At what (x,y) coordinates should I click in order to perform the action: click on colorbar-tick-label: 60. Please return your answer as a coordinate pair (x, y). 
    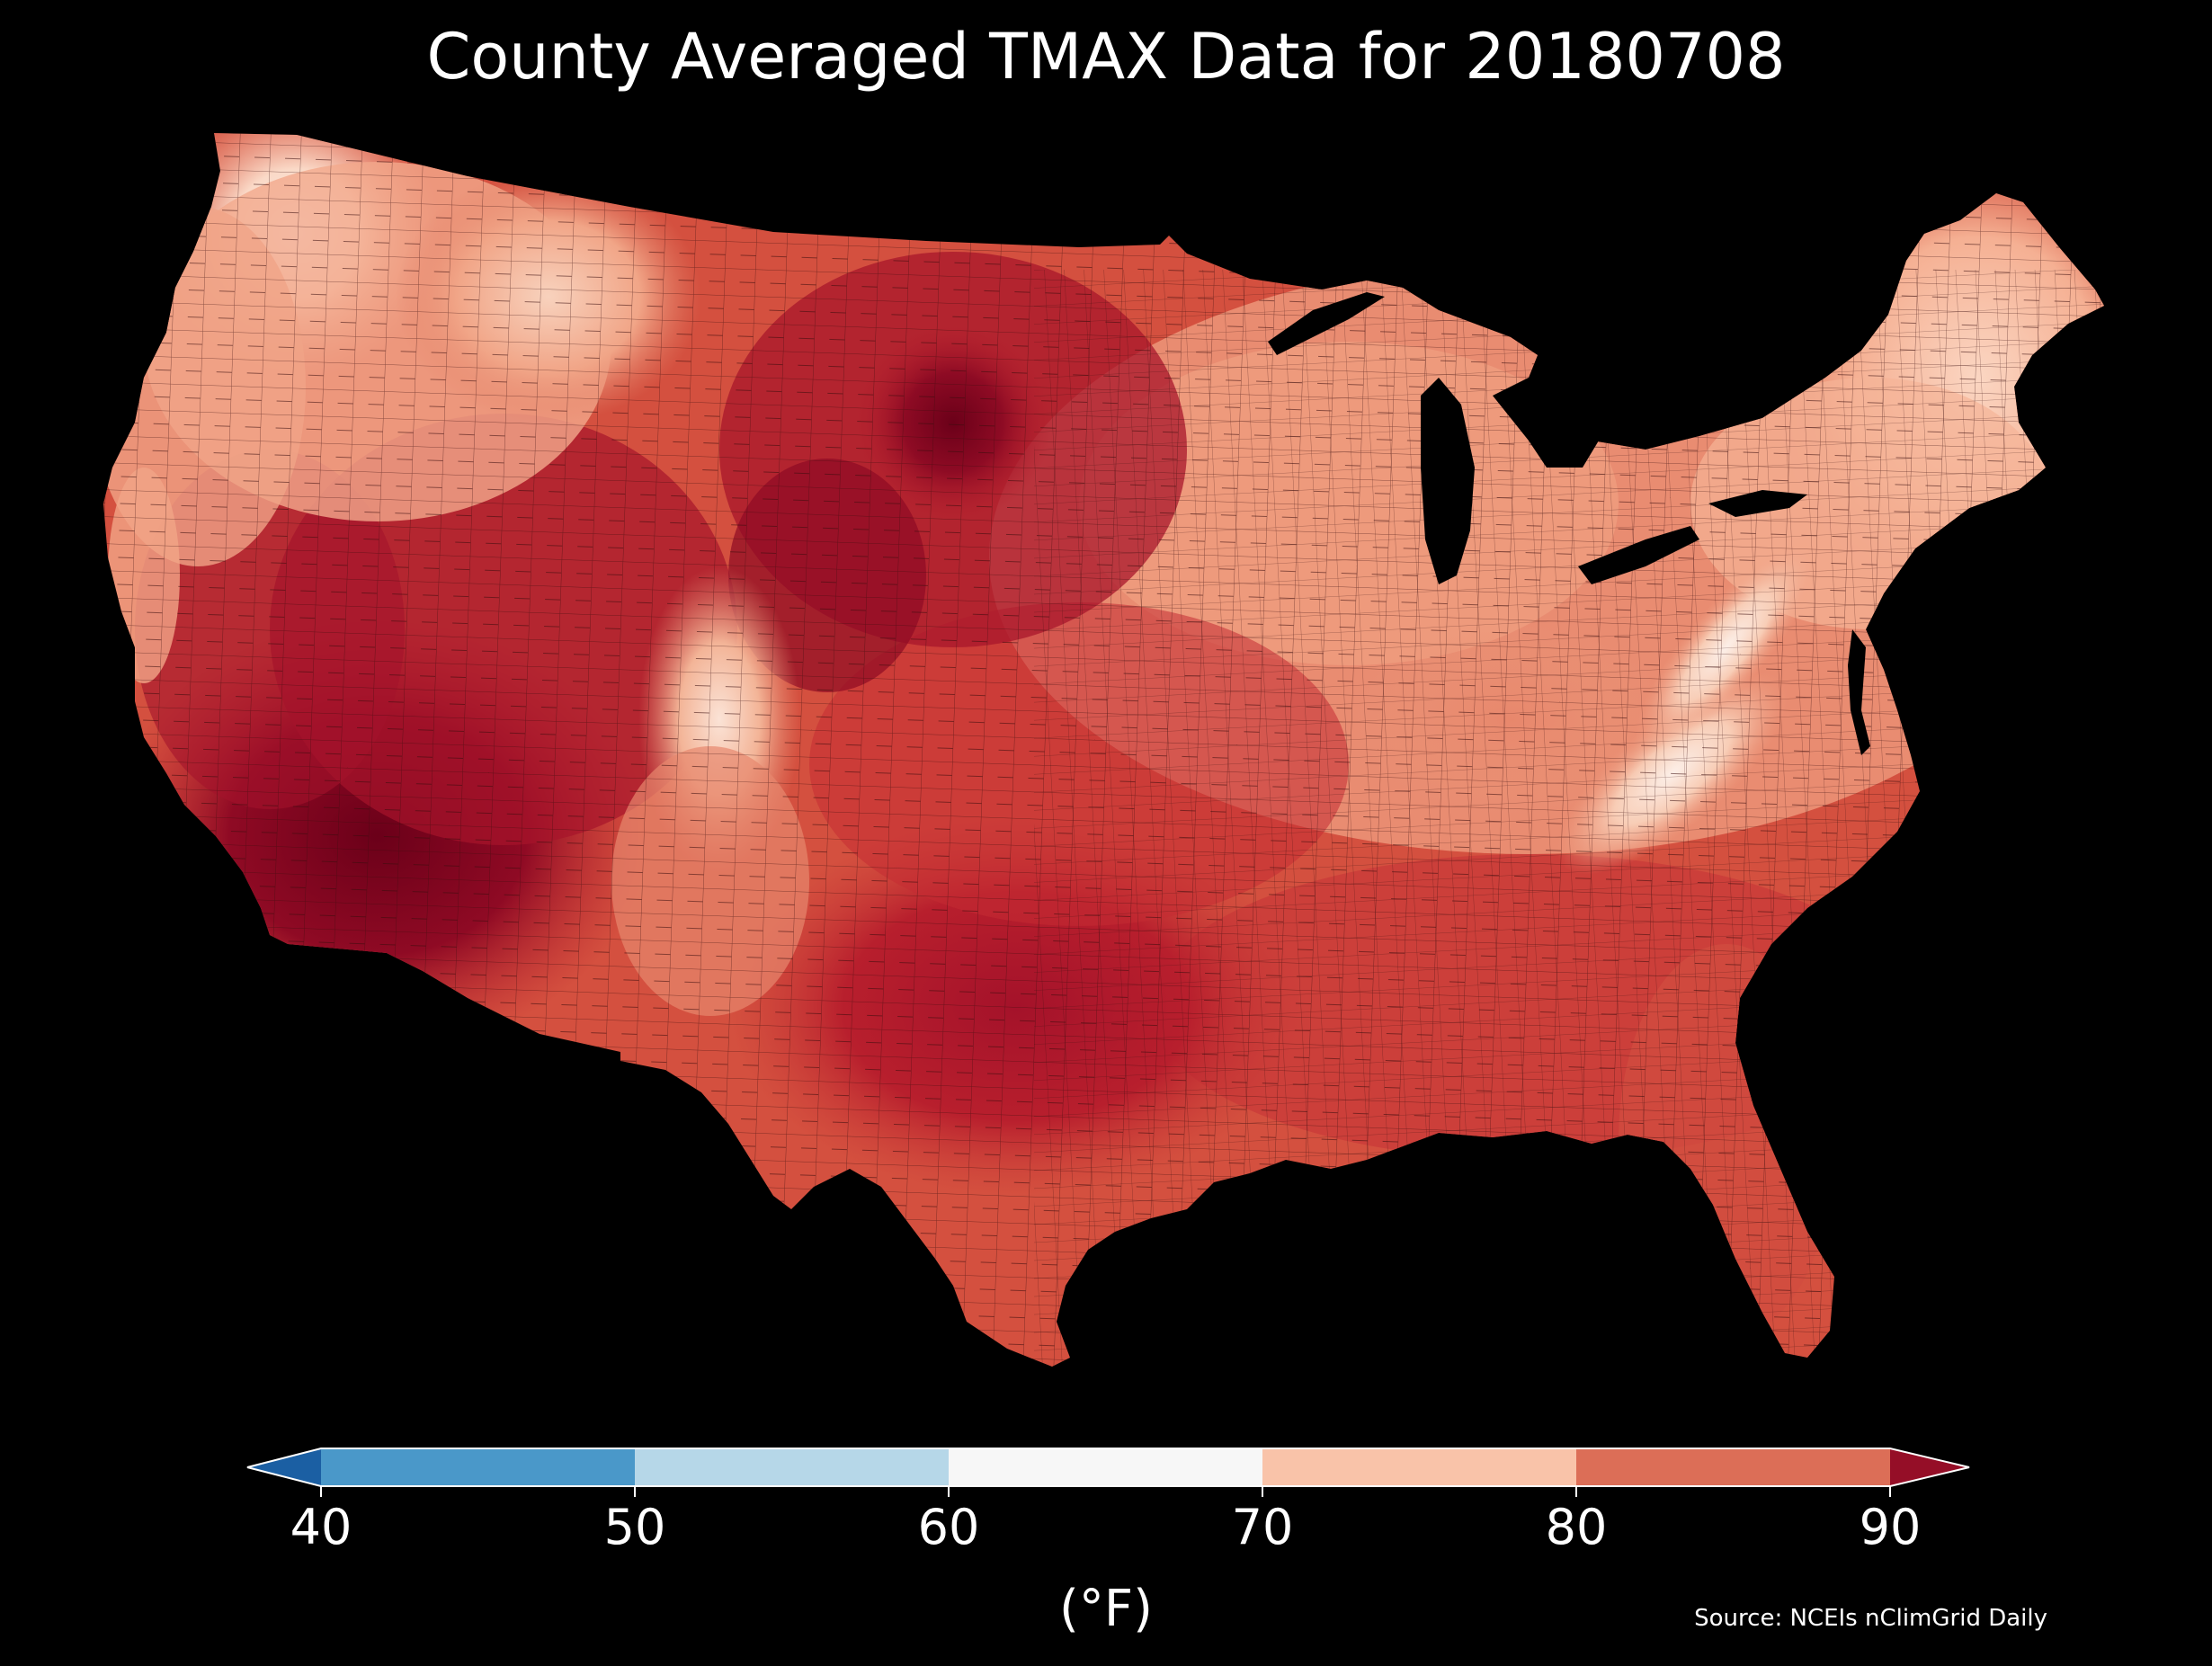
    Looking at the image, I should click on (949, 1527).